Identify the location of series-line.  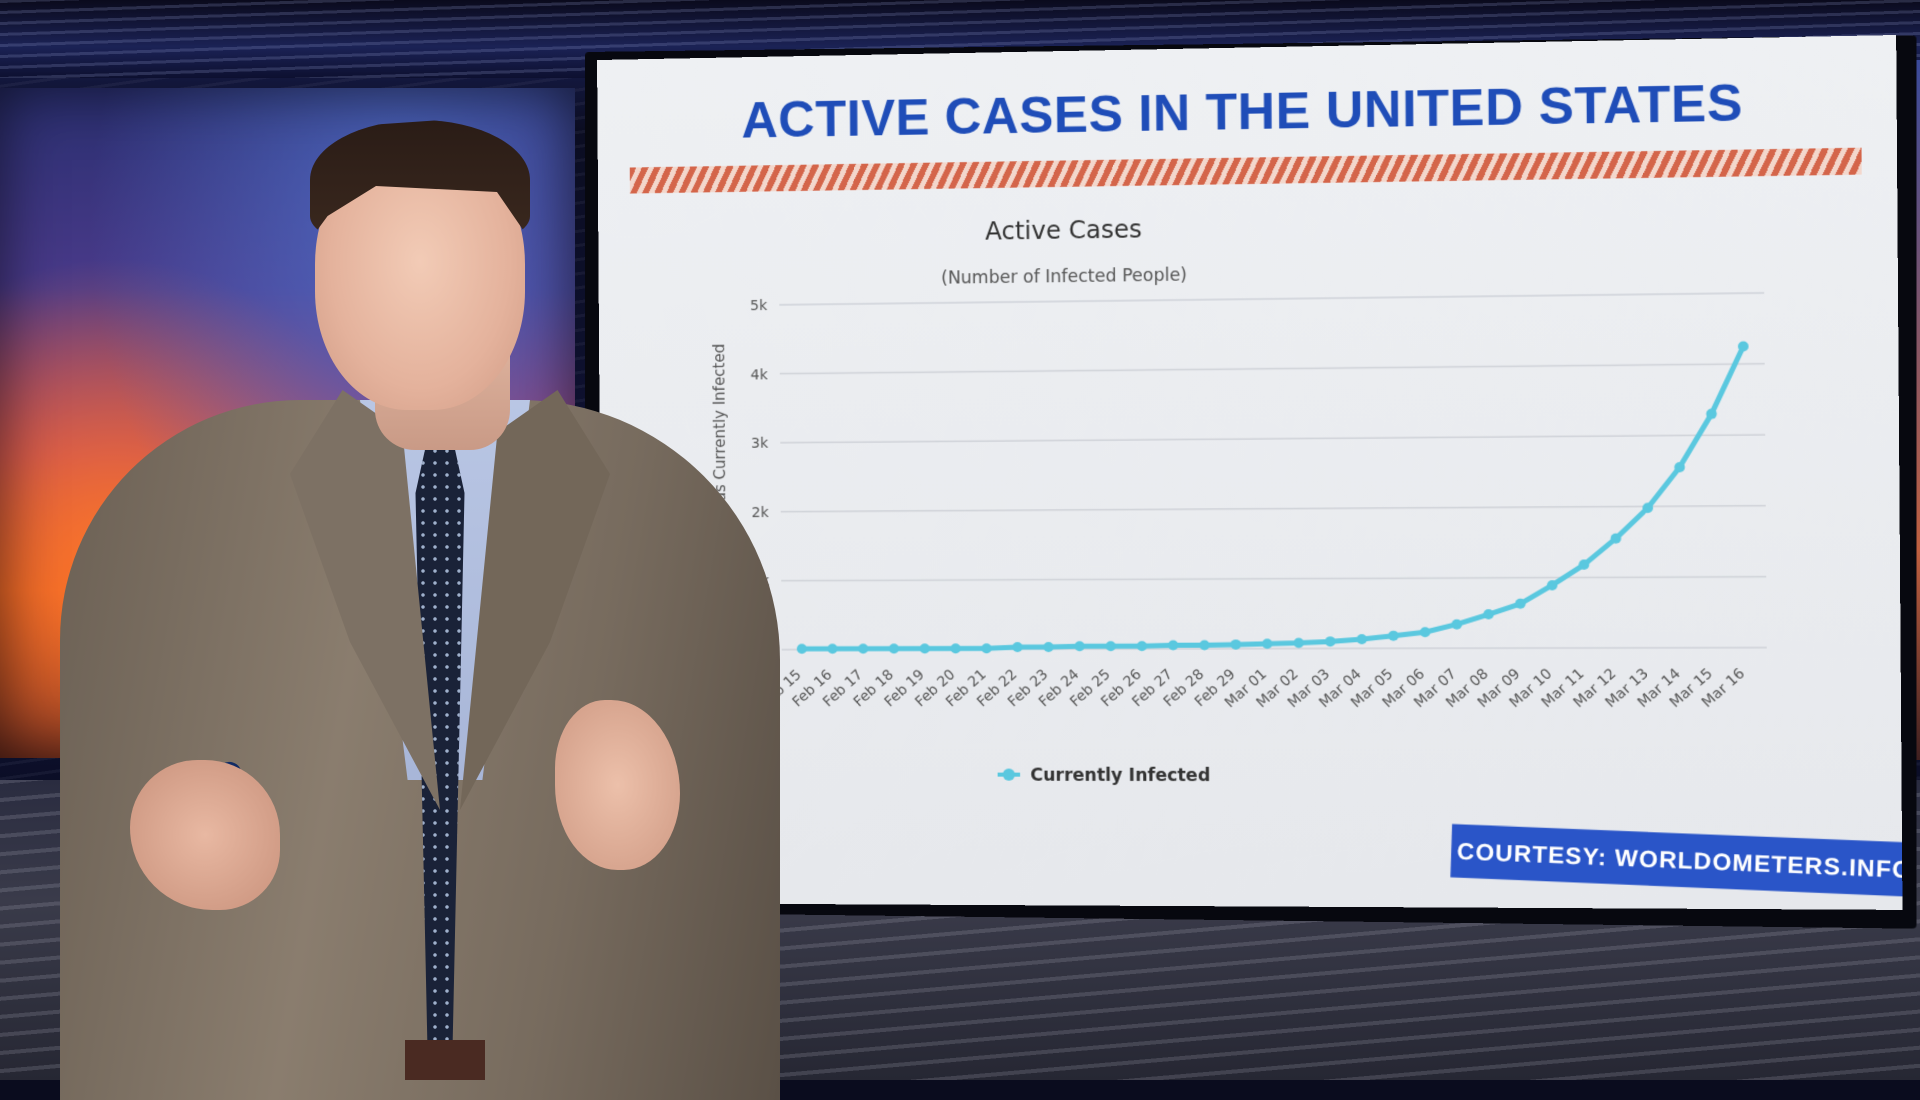
(1273, 497).